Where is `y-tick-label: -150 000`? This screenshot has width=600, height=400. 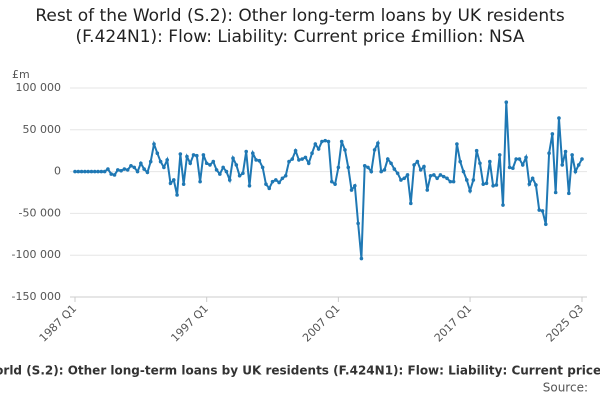
y-tick-label: -150 000 is located at coordinates (36, 296).